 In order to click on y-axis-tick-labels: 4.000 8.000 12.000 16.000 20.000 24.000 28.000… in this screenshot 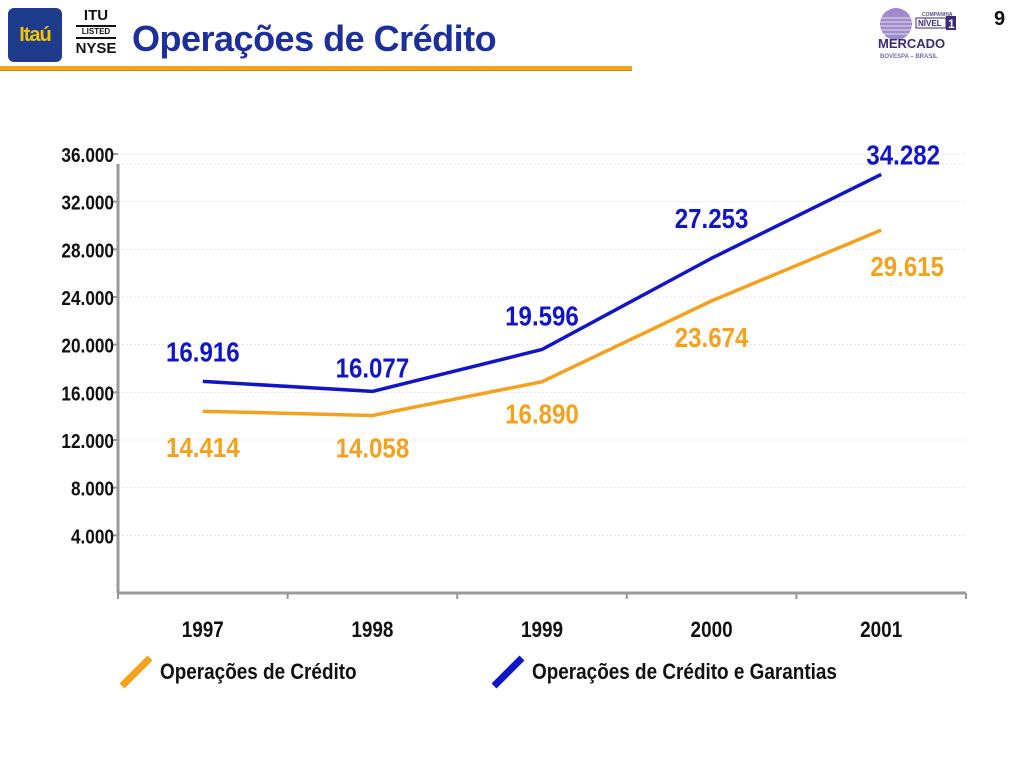, I will do `click(87, 346)`.